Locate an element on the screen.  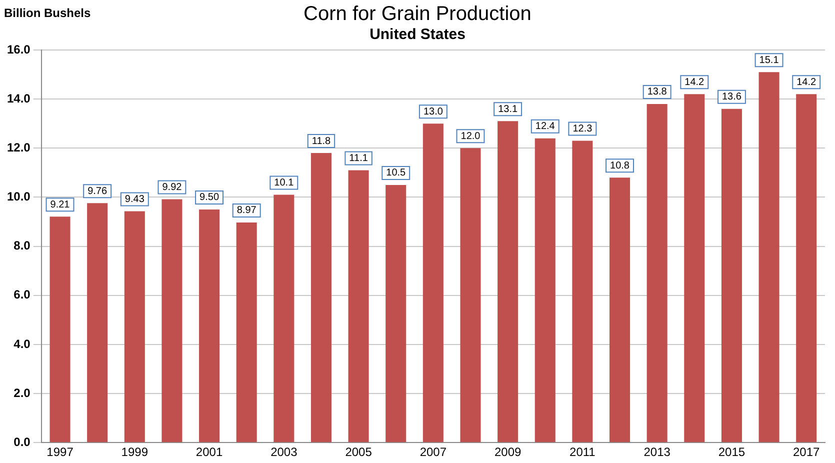
y-tick-label: 2.0 is located at coordinates (22, 393).